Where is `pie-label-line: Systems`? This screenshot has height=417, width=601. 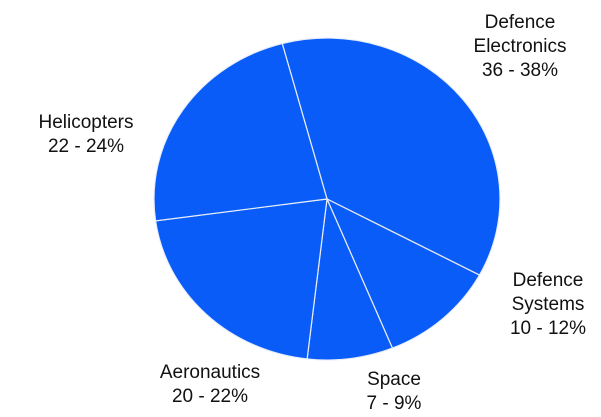 pie-label-line: Systems is located at coordinates (548, 304).